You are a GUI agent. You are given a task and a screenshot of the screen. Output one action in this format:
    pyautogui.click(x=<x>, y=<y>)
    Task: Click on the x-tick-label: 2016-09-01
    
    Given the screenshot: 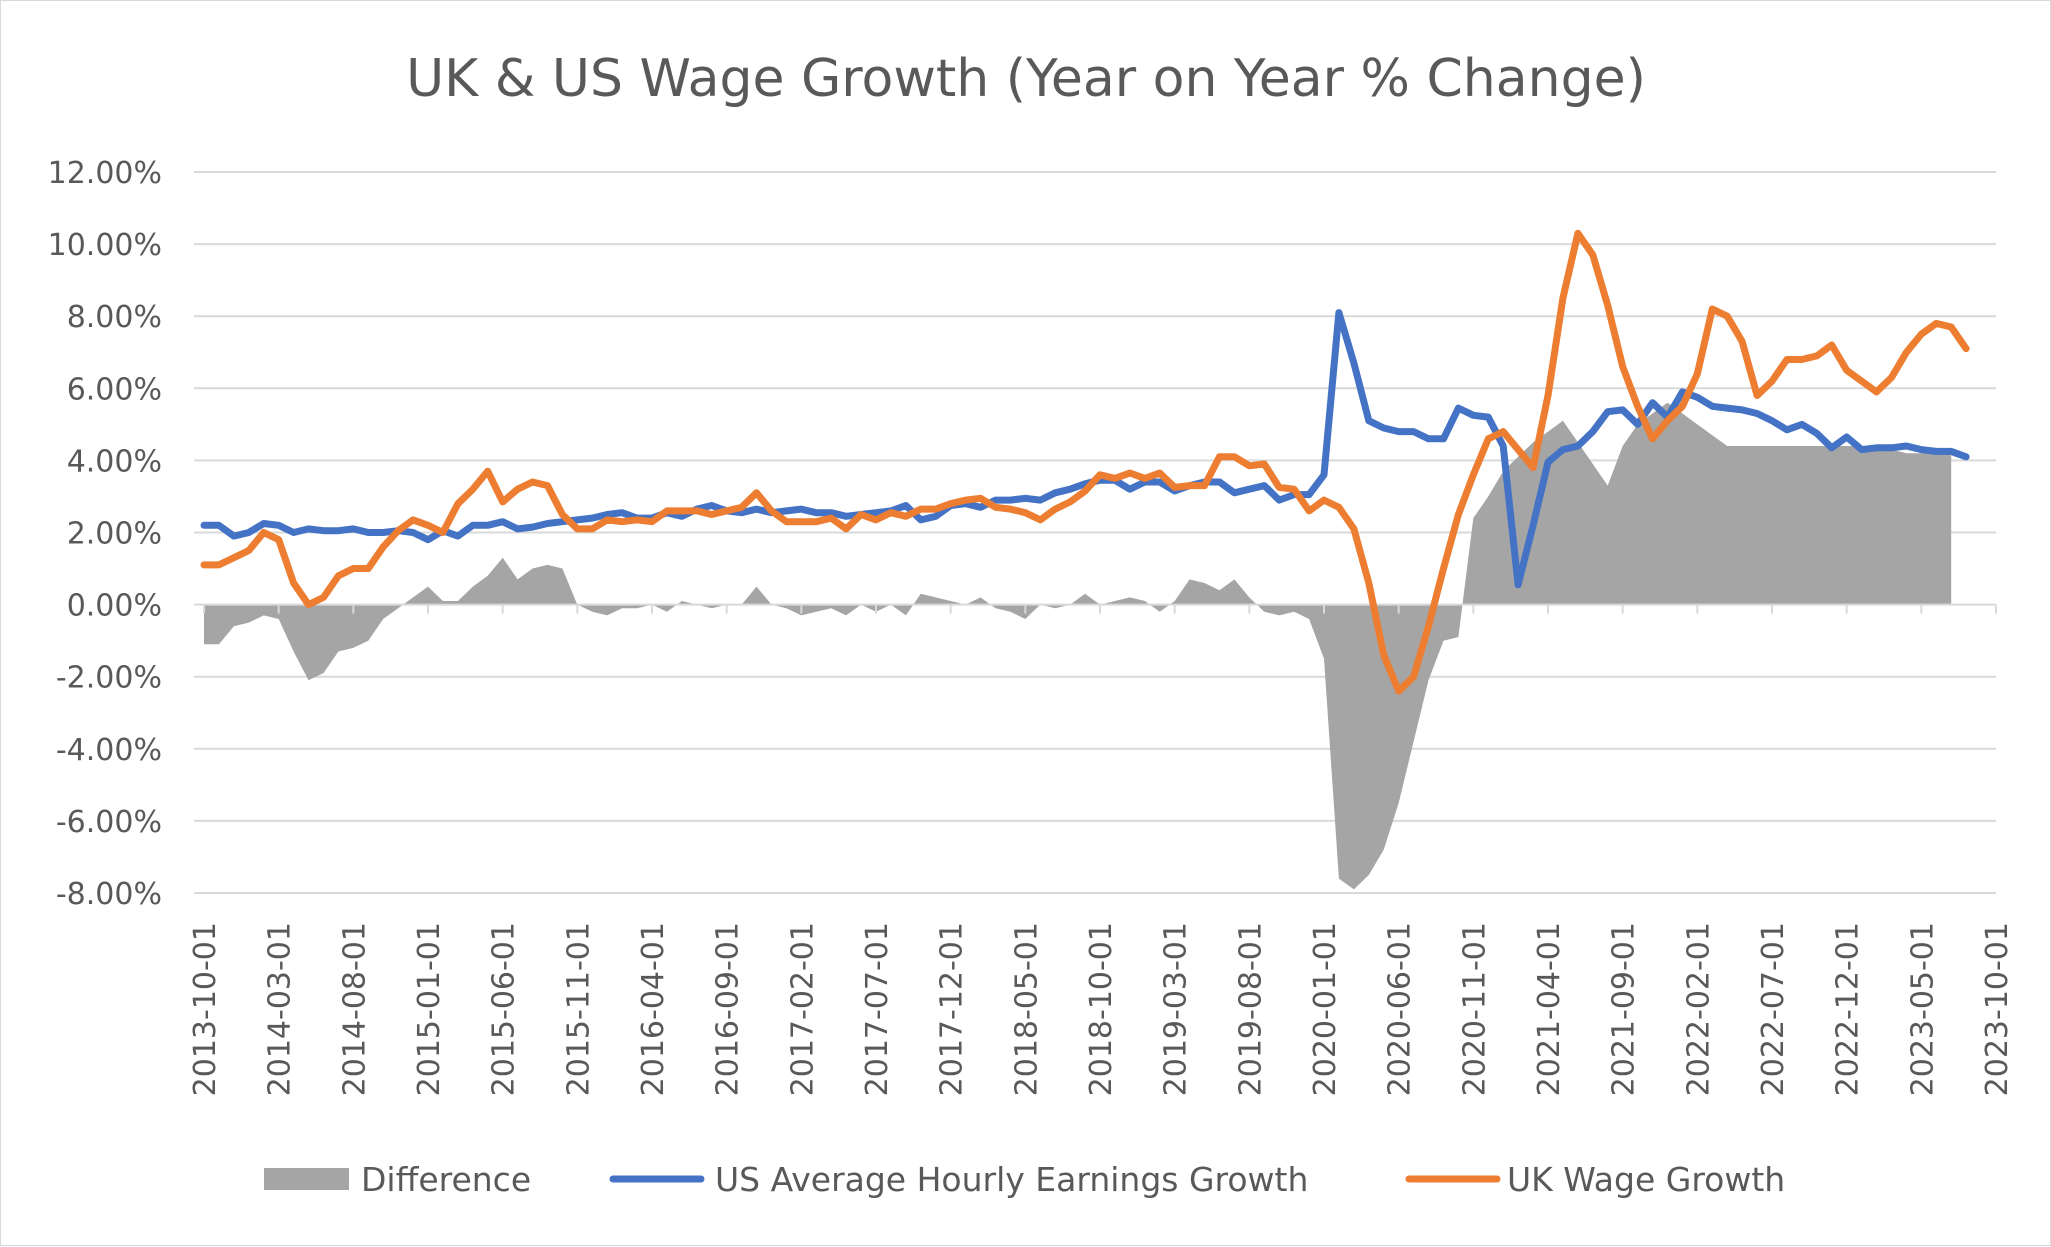 What is the action you would take?
    pyautogui.click(x=728, y=1009)
    